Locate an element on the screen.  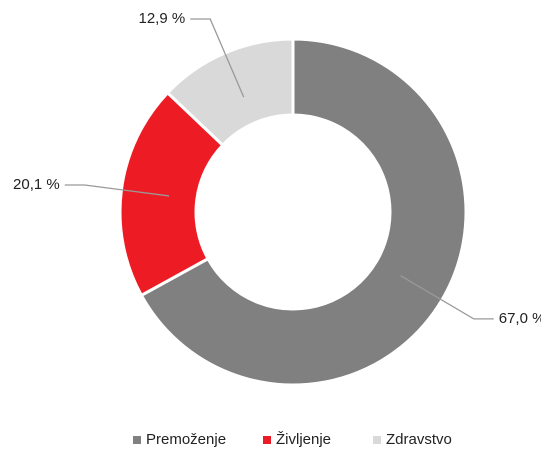
legend-label: Življenje is located at coordinates (303, 439).